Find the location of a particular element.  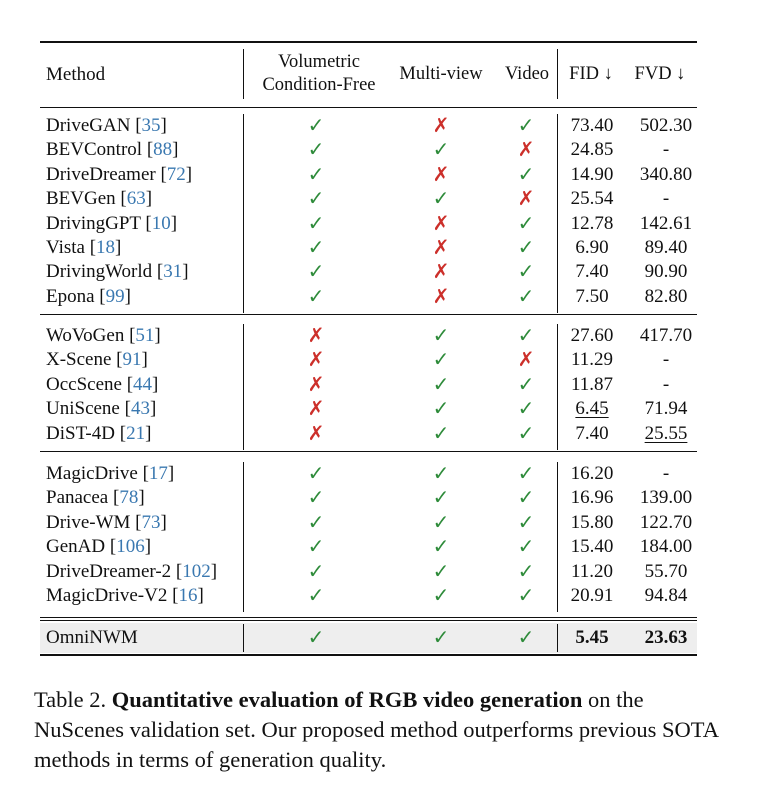

citation-link: 51 is located at coordinates (145, 335).